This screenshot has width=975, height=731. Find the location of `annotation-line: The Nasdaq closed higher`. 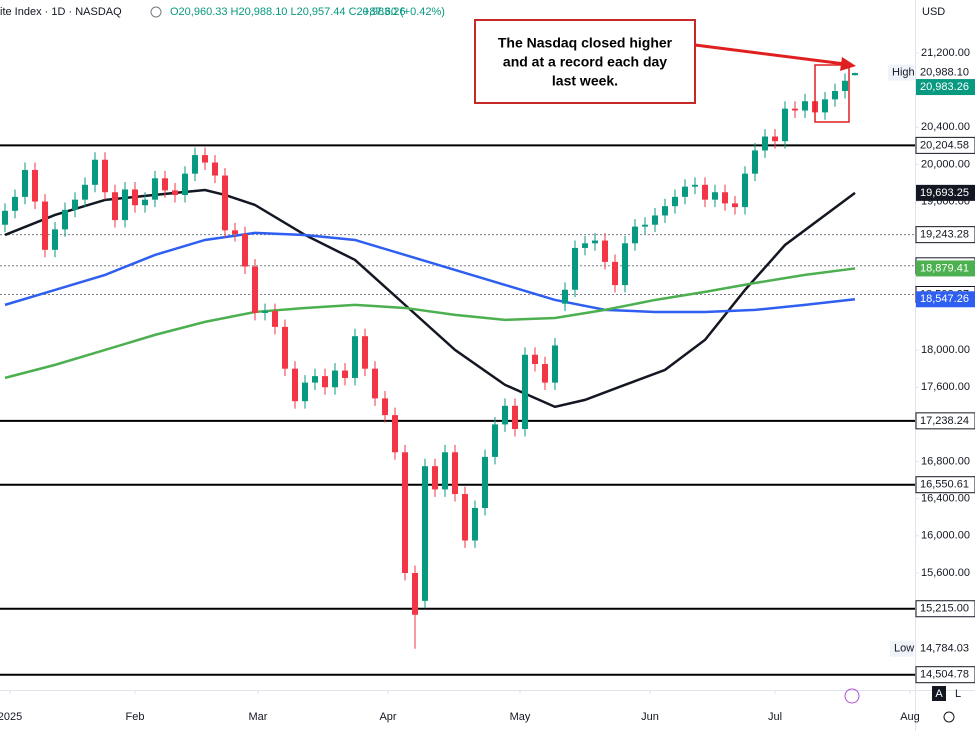

annotation-line: The Nasdaq closed higher is located at coordinates (585, 43).